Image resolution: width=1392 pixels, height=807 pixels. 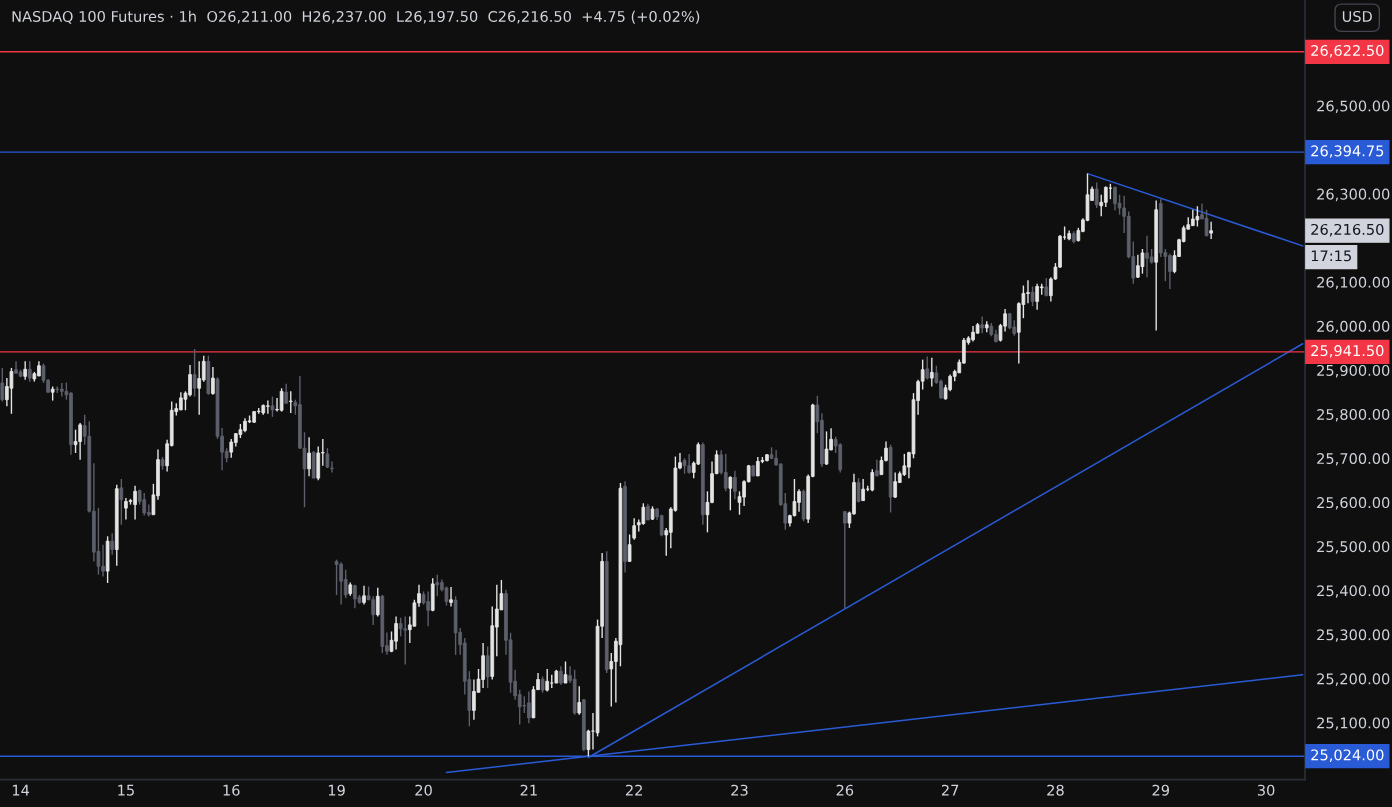 I want to click on x-tick-label: 16, so click(x=231, y=790).